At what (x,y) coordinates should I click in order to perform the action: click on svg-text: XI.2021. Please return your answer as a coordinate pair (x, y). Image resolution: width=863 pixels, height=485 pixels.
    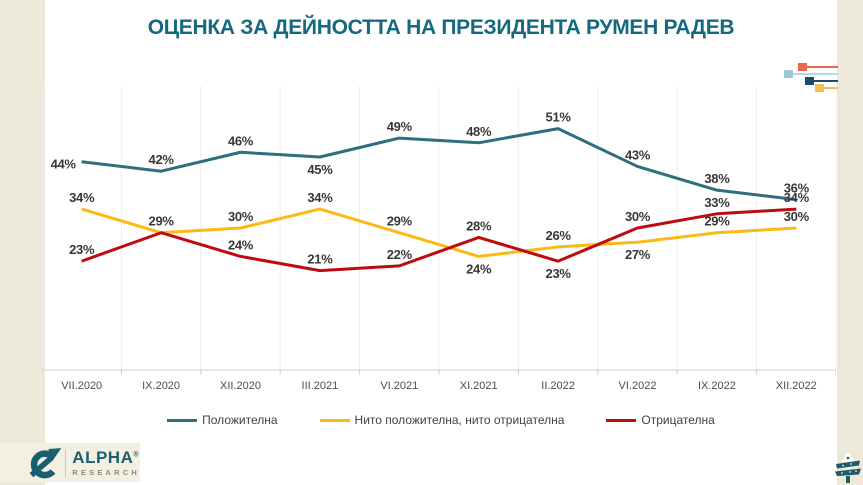
    Looking at the image, I should click on (479, 386).